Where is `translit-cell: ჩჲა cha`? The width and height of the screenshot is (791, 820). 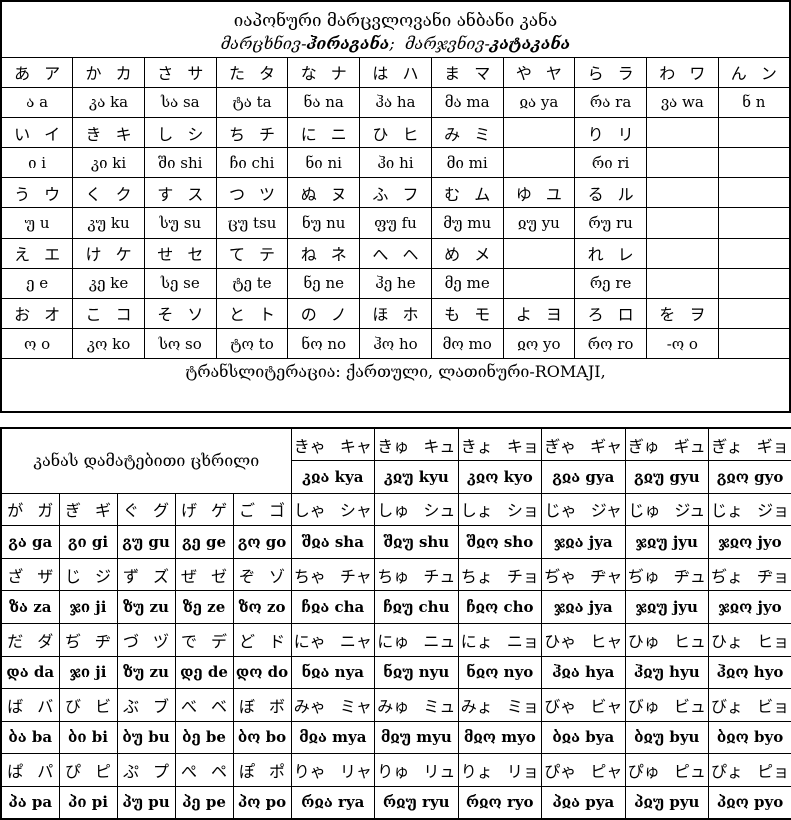
translit-cell: ჩჲა cha is located at coordinates (333, 607).